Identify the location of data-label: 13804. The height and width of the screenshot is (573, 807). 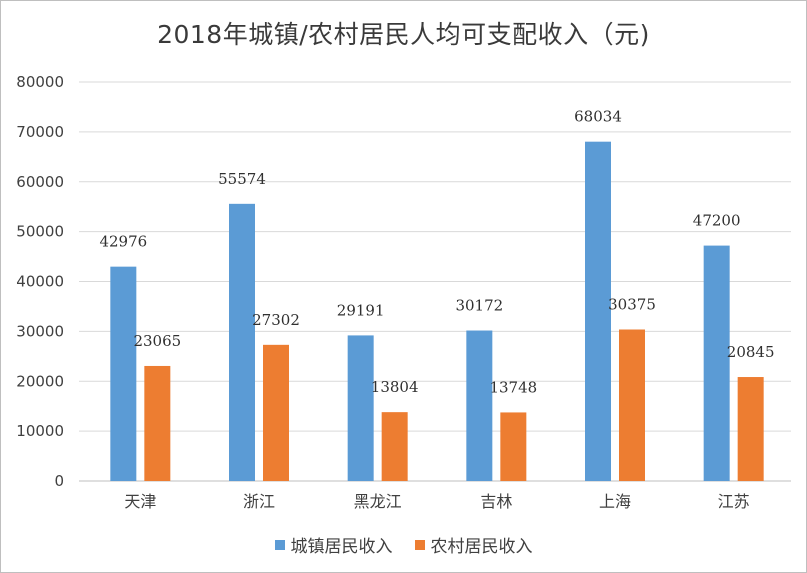
(395, 387).